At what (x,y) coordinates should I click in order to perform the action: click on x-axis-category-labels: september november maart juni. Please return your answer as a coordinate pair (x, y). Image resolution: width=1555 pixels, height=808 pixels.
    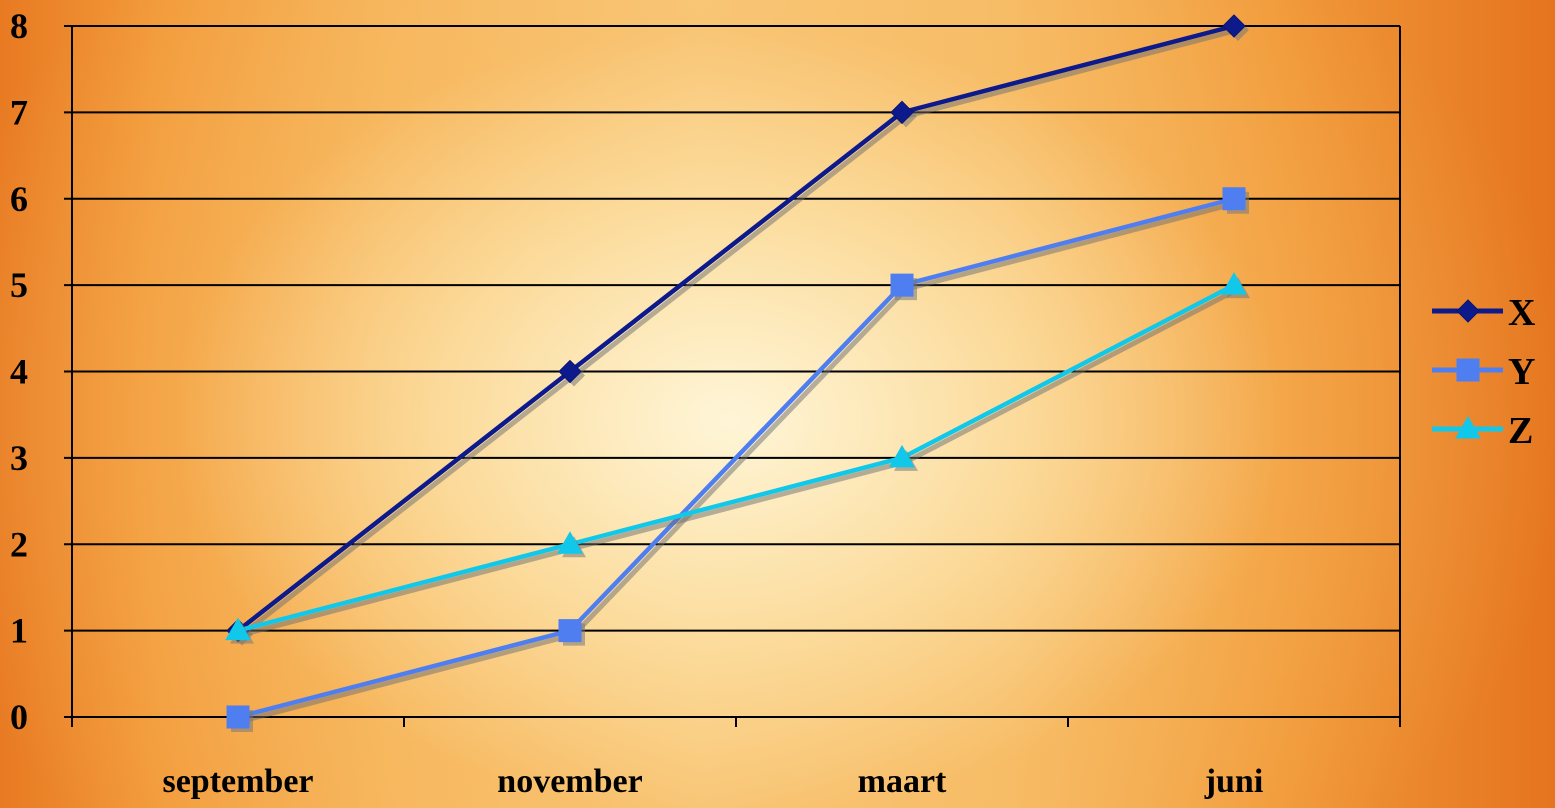
    Looking at the image, I should click on (712, 781).